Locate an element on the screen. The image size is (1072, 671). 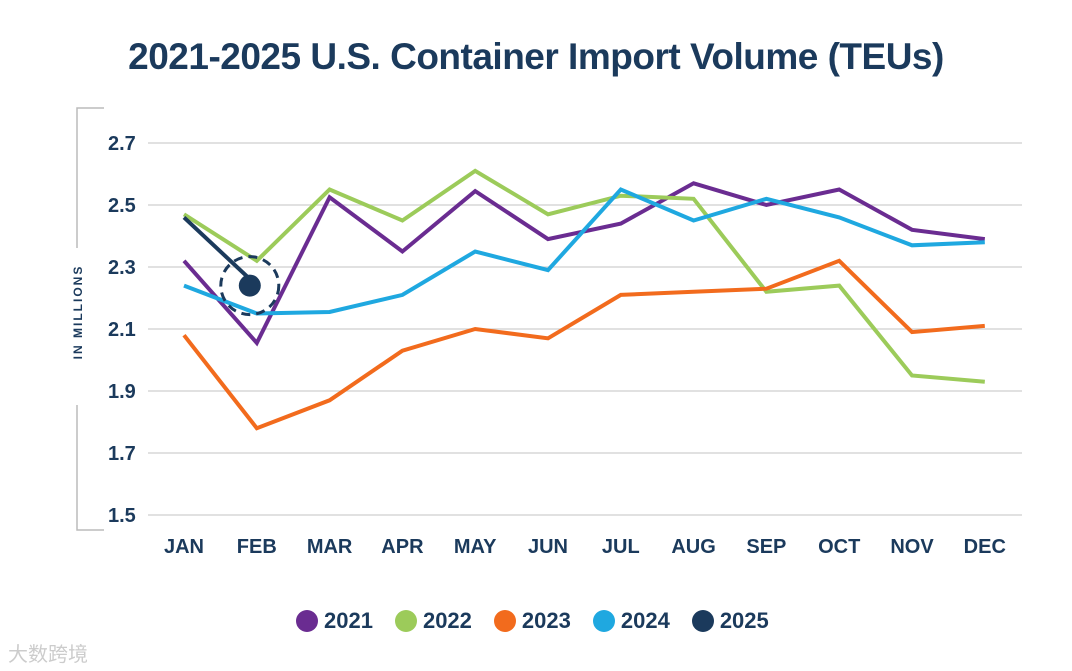
x-tick-label: APR is located at coordinates (402, 547).